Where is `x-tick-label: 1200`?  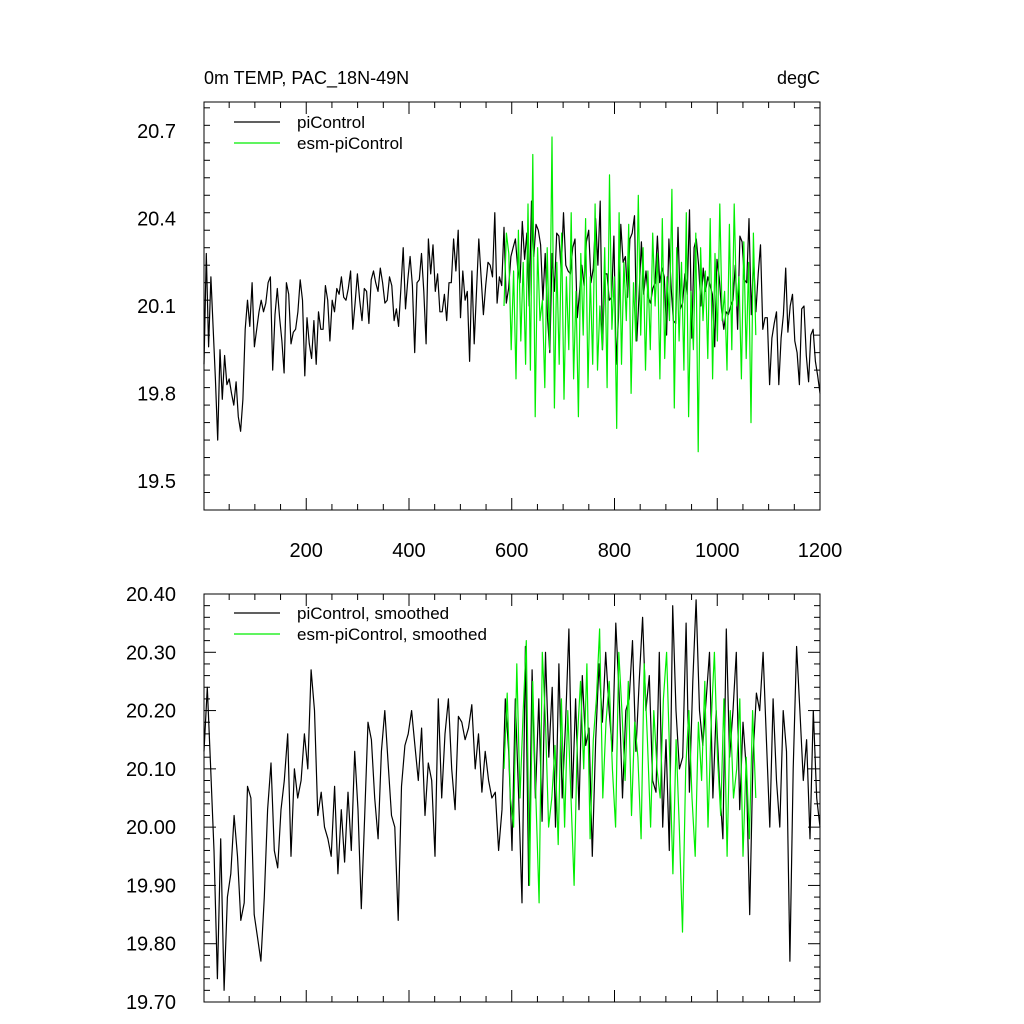
x-tick-label: 1200 is located at coordinates (820, 551).